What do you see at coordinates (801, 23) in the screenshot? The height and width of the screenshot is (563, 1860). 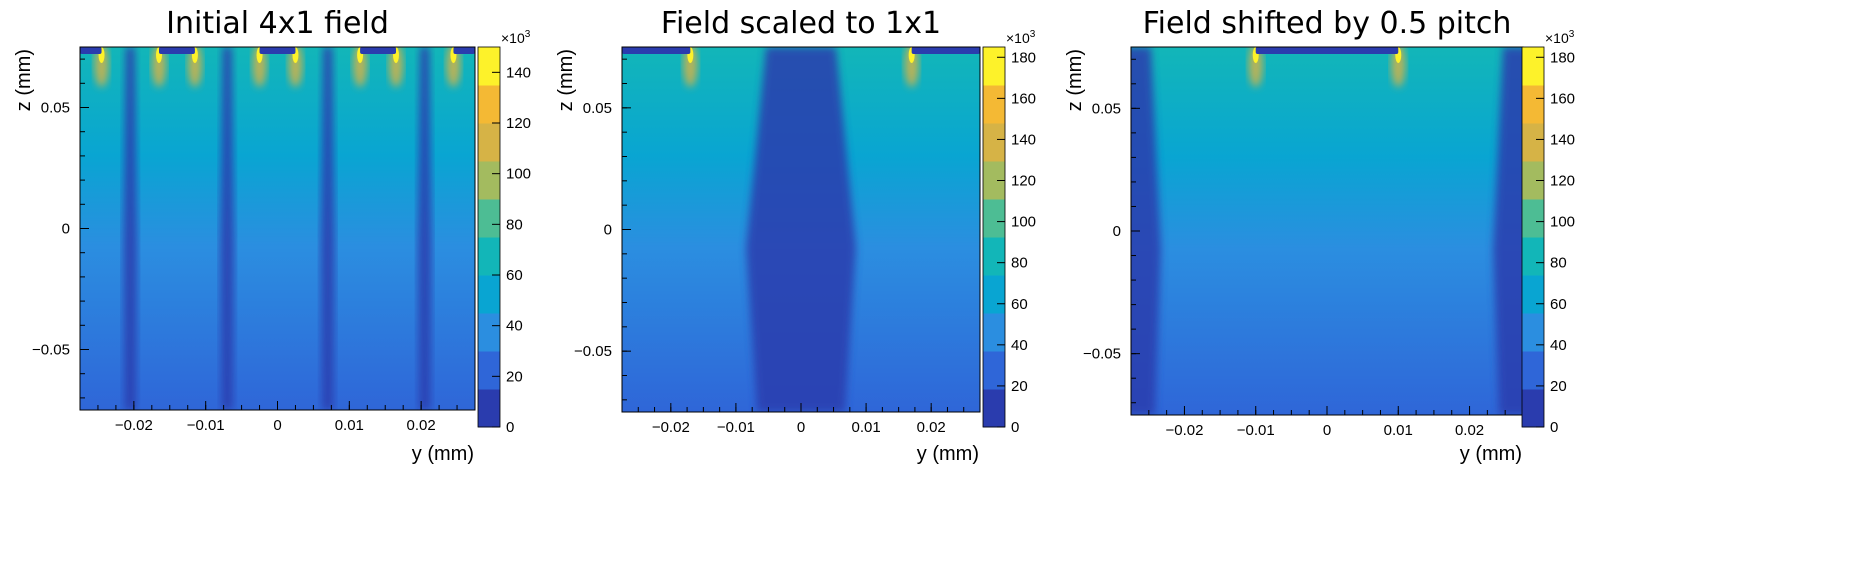 I see `chart-title: Field scaled to 1x1` at bounding box center [801, 23].